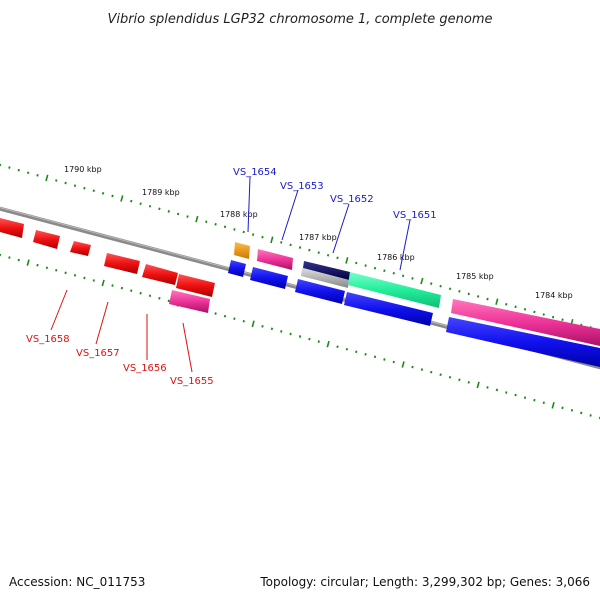 Image resolution: width=600 pixels, height=600 pixels. What do you see at coordinates (352, 199) in the screenshot?
I see `gene-label-top: VS_1652` at bounding box center [352, 199].